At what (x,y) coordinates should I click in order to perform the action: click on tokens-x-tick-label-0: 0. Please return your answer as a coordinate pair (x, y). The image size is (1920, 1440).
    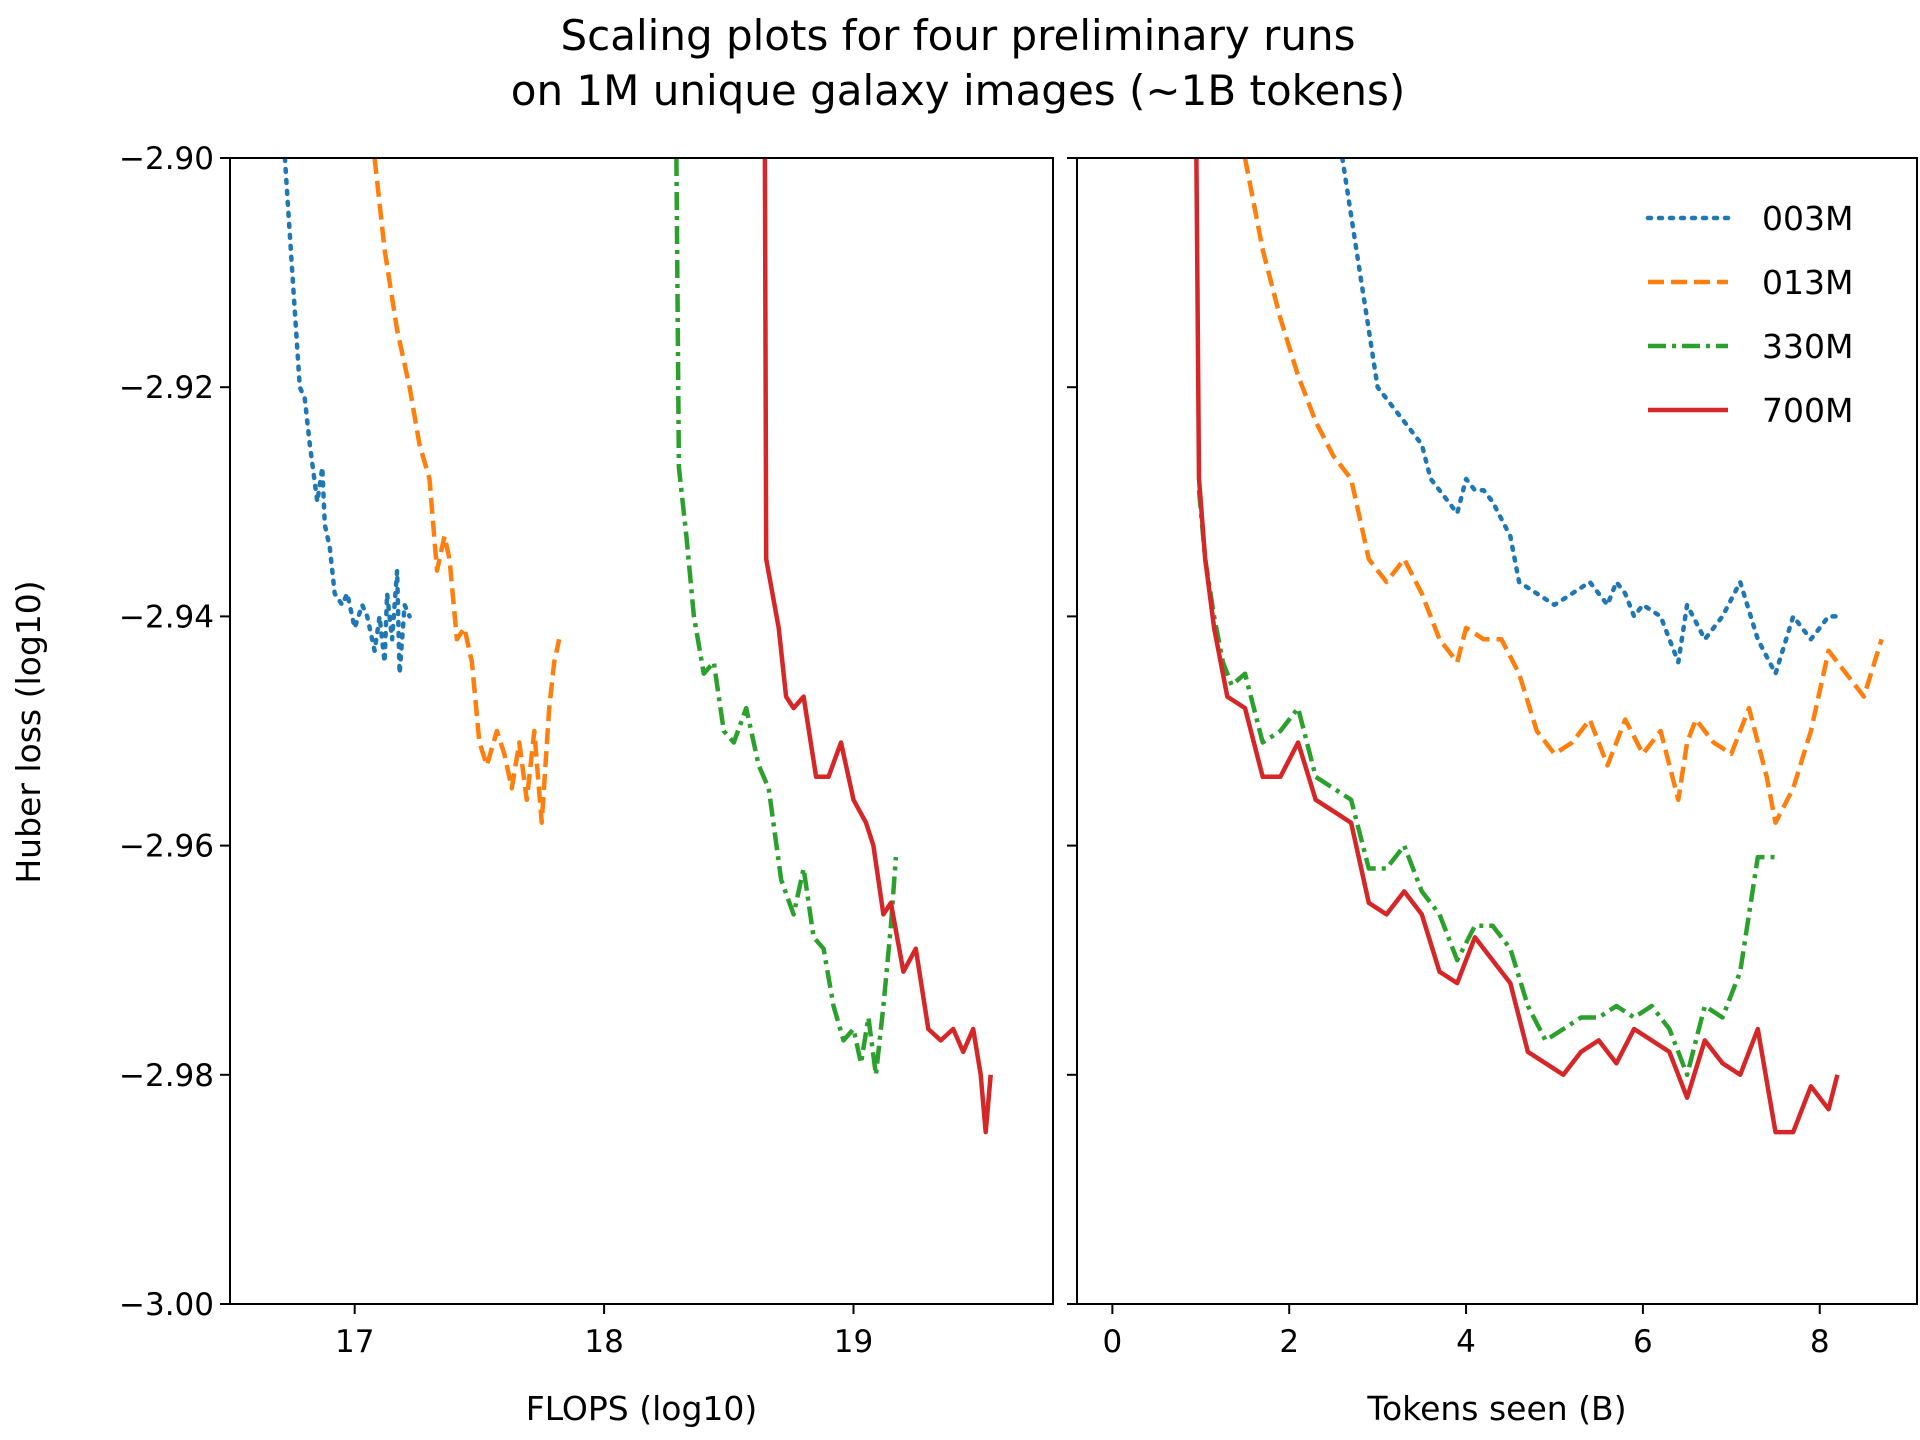
    Looking at the image, I should click on (1113, 1342).